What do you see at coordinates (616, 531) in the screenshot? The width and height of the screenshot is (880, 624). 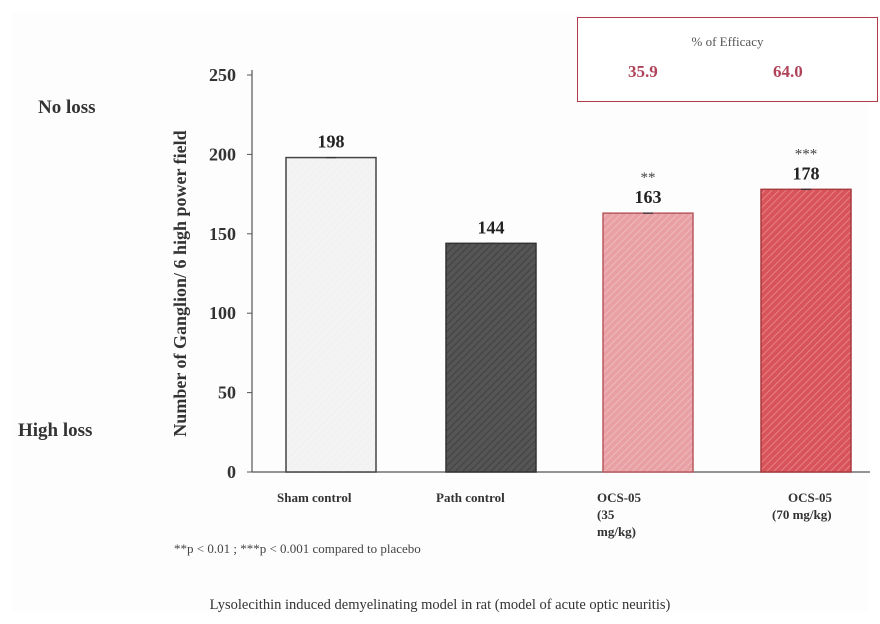 I see `x-category-label-line: mg/kg)` at bounding box center [616, 531].